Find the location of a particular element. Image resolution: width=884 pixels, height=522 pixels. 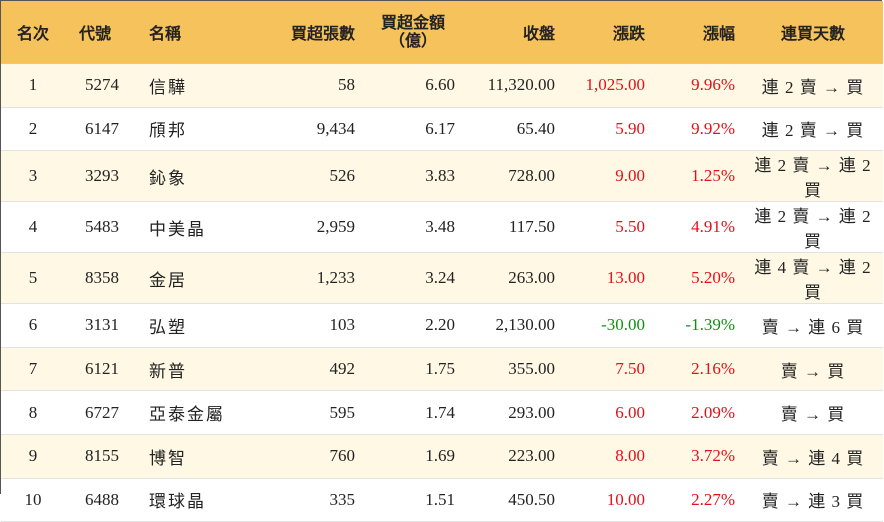

stock-code-cell: 6147 is located at coordinates (99, 129).